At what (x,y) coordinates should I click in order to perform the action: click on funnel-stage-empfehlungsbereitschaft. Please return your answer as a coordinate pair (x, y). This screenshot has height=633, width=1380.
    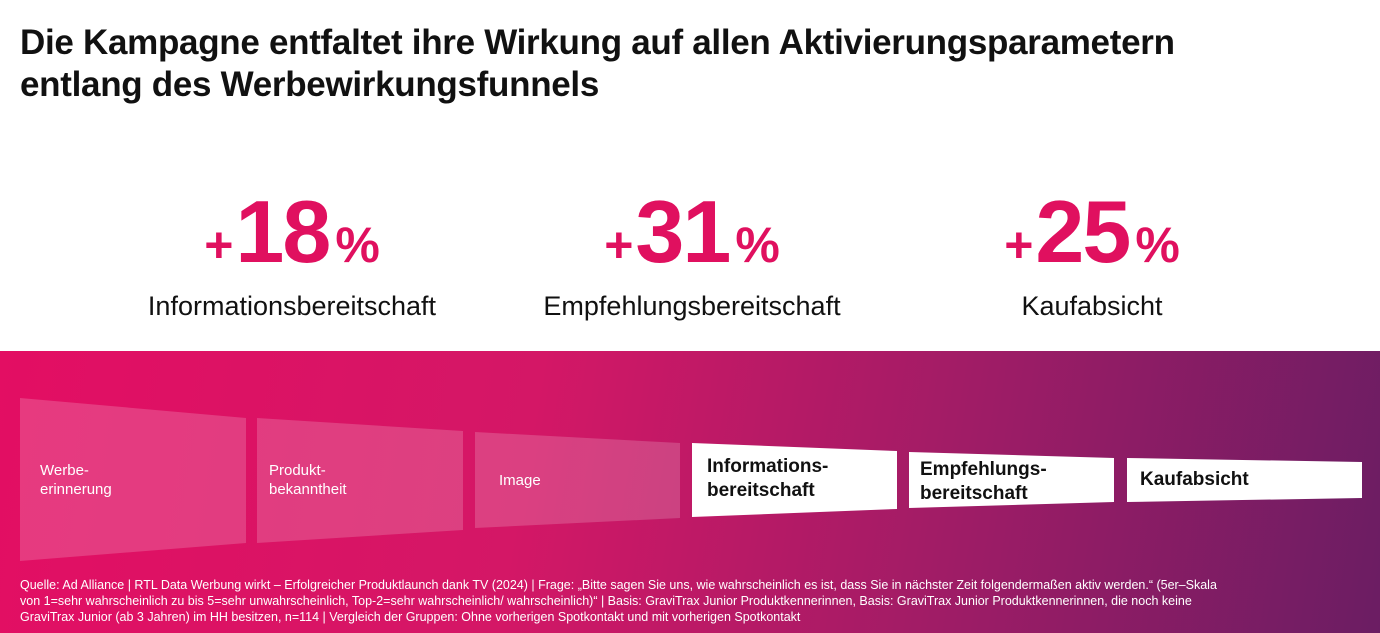
    Looking at the image, I should click on (1011, 480).